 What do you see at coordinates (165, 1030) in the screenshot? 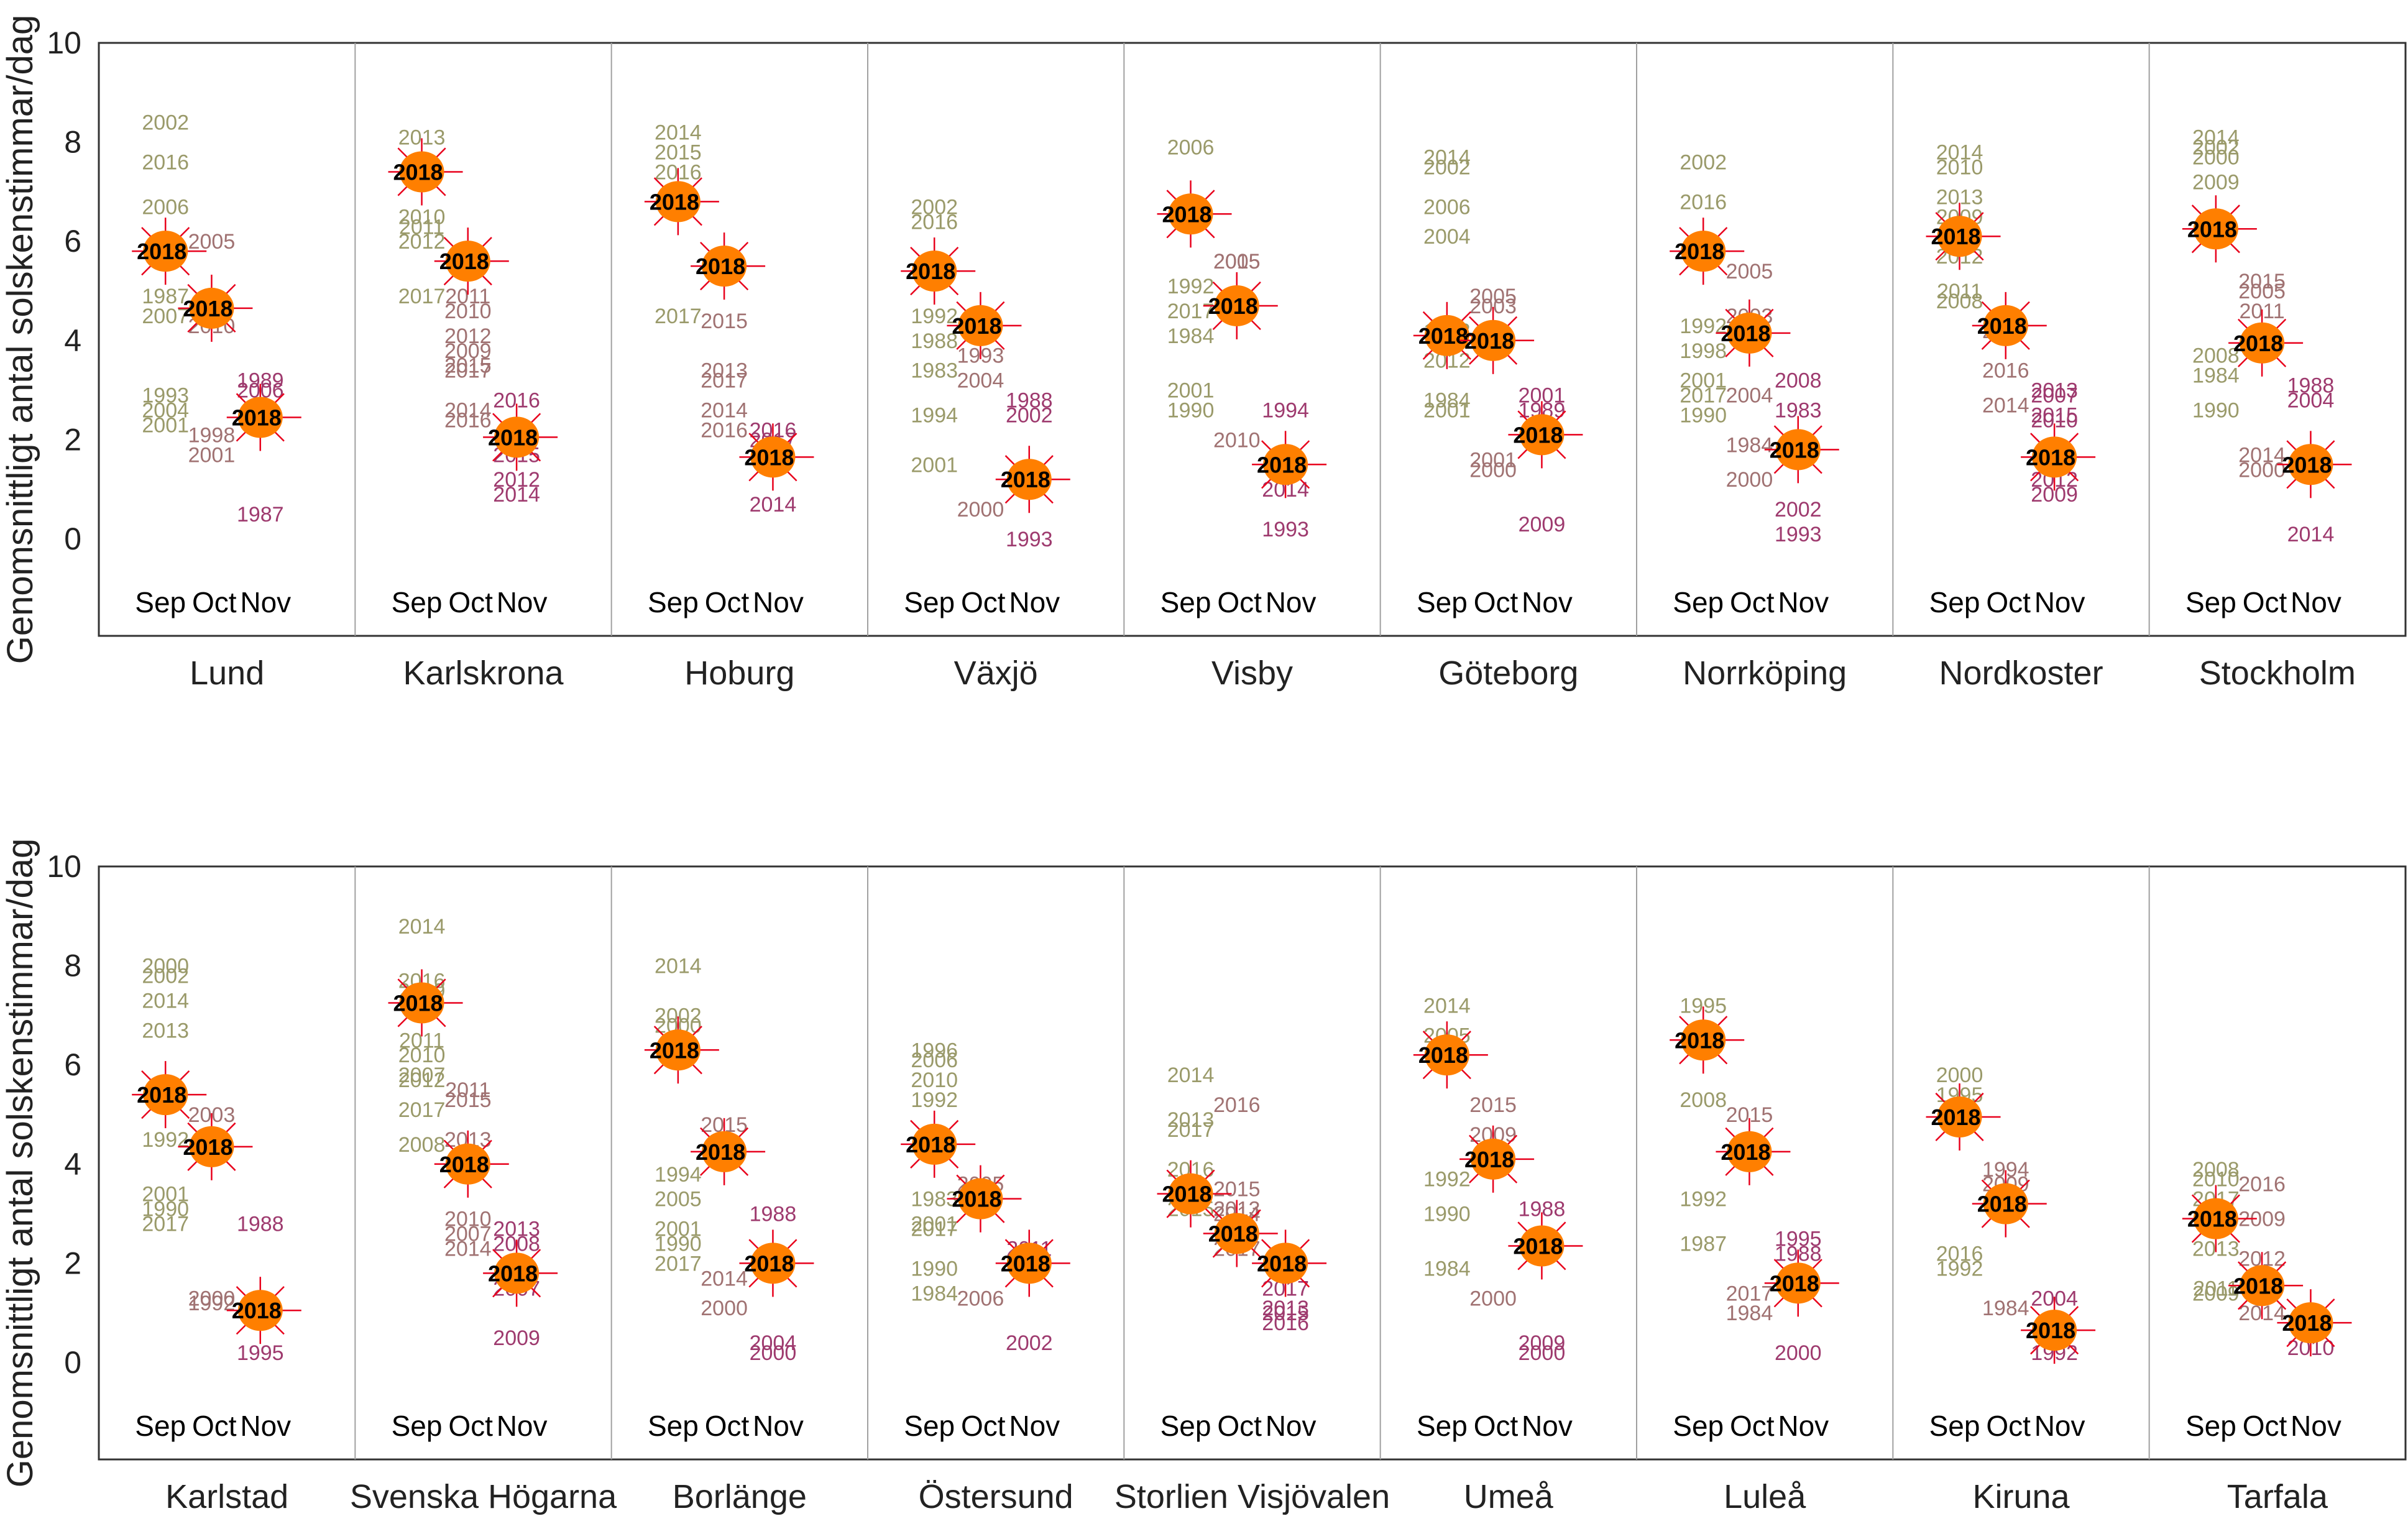
I see `year-label: 2013` at bounding box center [165, 1030].